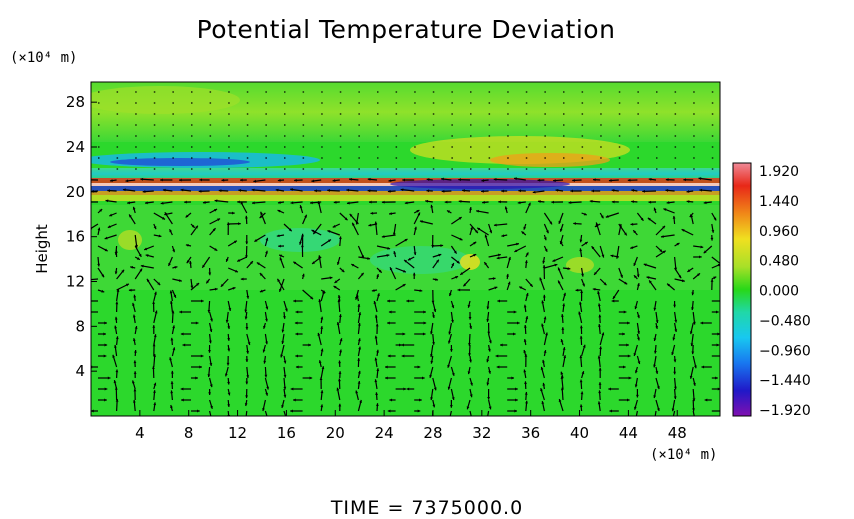 The image size is (854, 519). I want to click on x-tick-label: 20, so click(335, 433).